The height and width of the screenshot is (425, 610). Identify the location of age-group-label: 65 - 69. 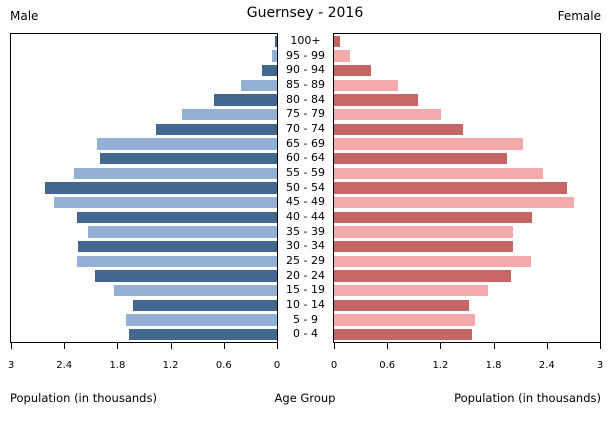
(305, 143).